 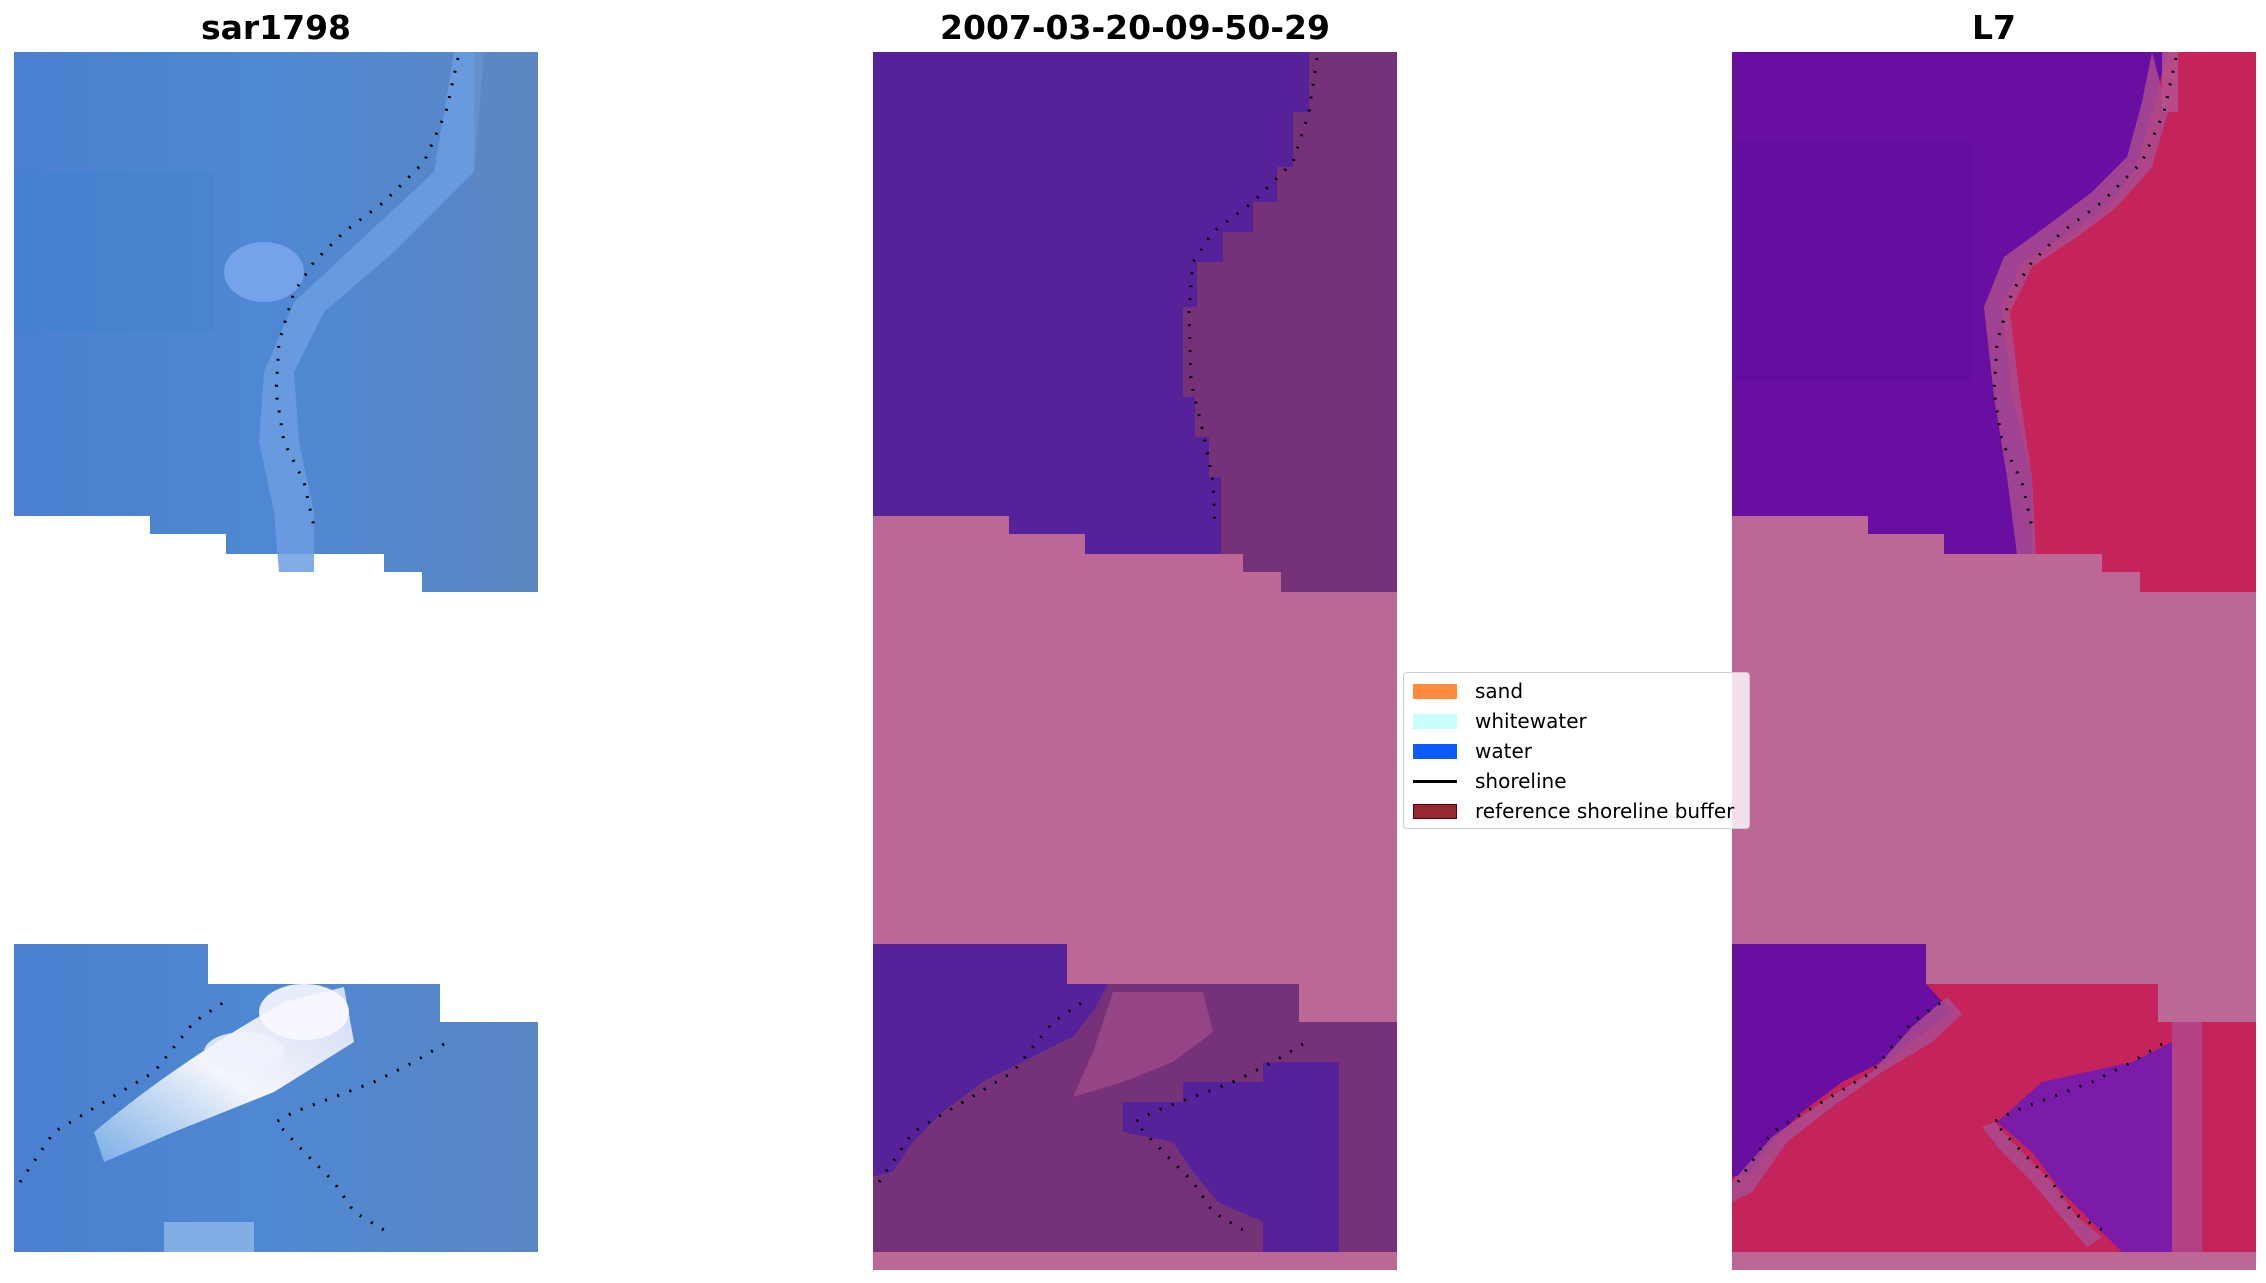 I want to click on legend-item-water: water, so click(x=1578, y=751).